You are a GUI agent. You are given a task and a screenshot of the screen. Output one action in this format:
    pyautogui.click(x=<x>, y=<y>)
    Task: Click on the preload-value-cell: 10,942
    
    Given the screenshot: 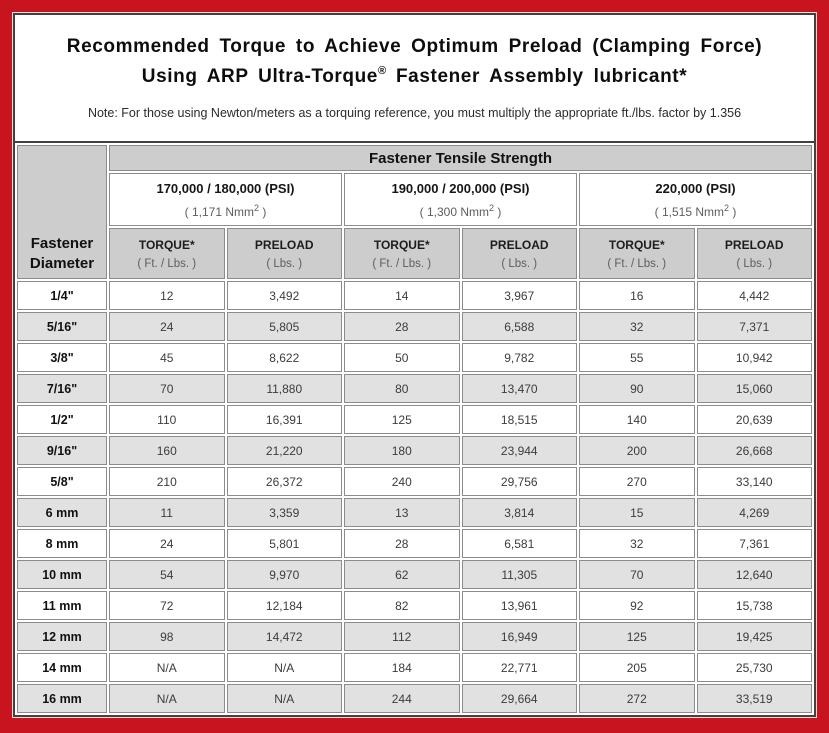 What is the action you would take?
    pyautogui.click(x=754, y=357)
    